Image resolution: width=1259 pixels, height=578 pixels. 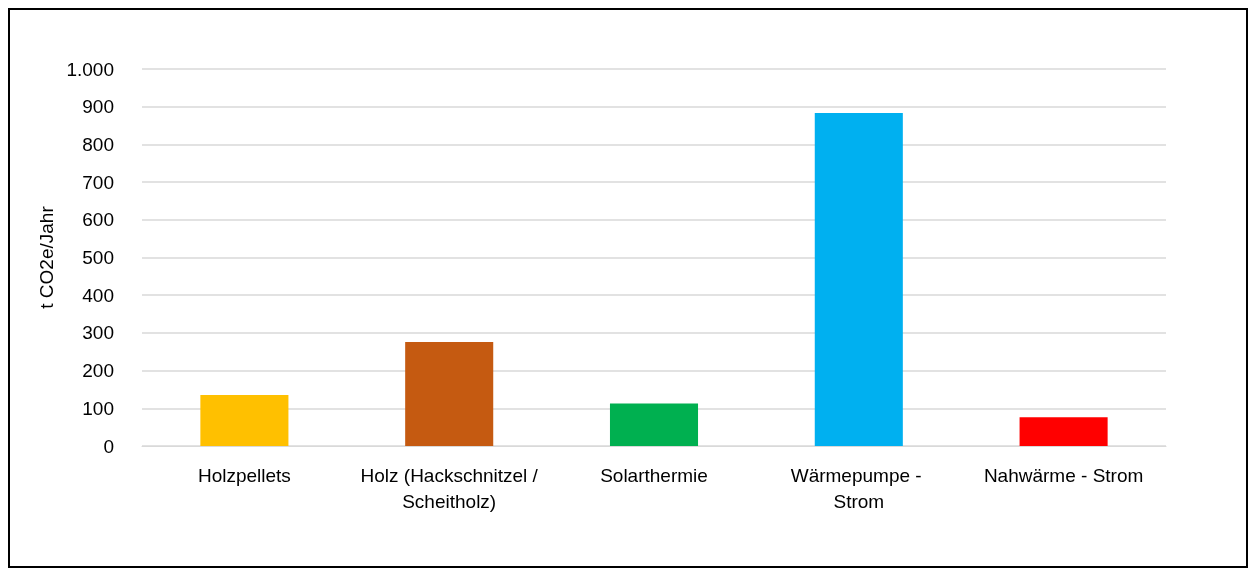 What do you see at coordinates (46, 257) in the screenshot?
I see `y-axis-title: t CO2e/Jahr` at bounding box center [46, 257].